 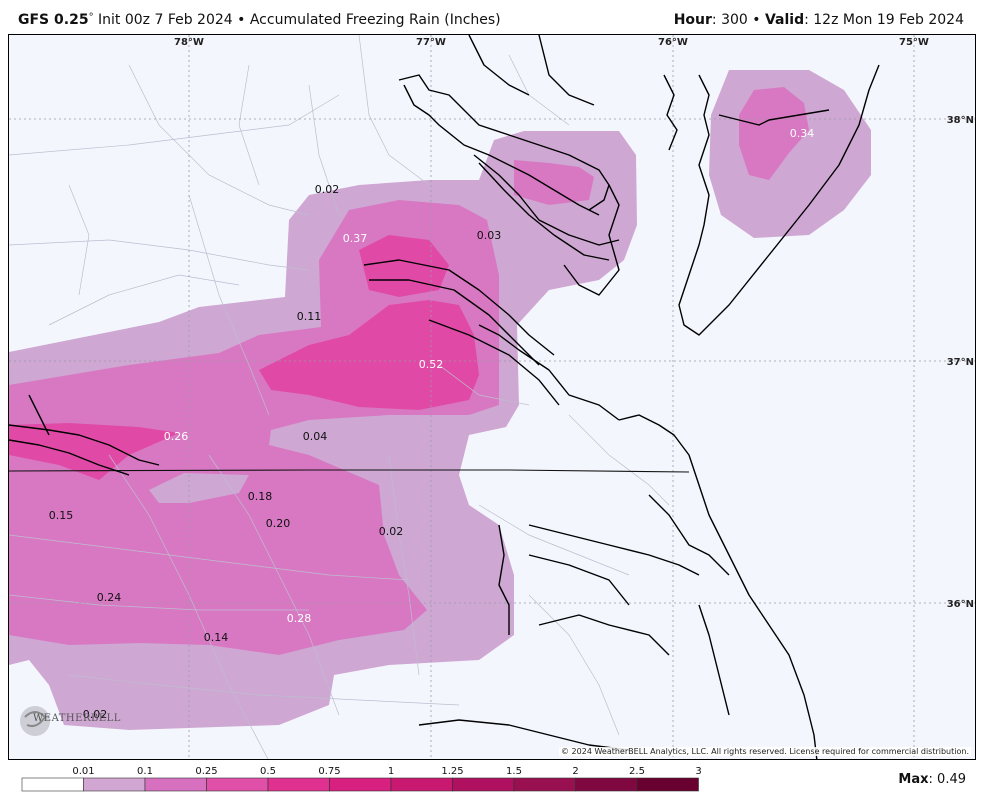 What do you see at coordinates (189, 42) in the screenshot?
I see `lon-label: 78°W` at bounding box center [189, 42].